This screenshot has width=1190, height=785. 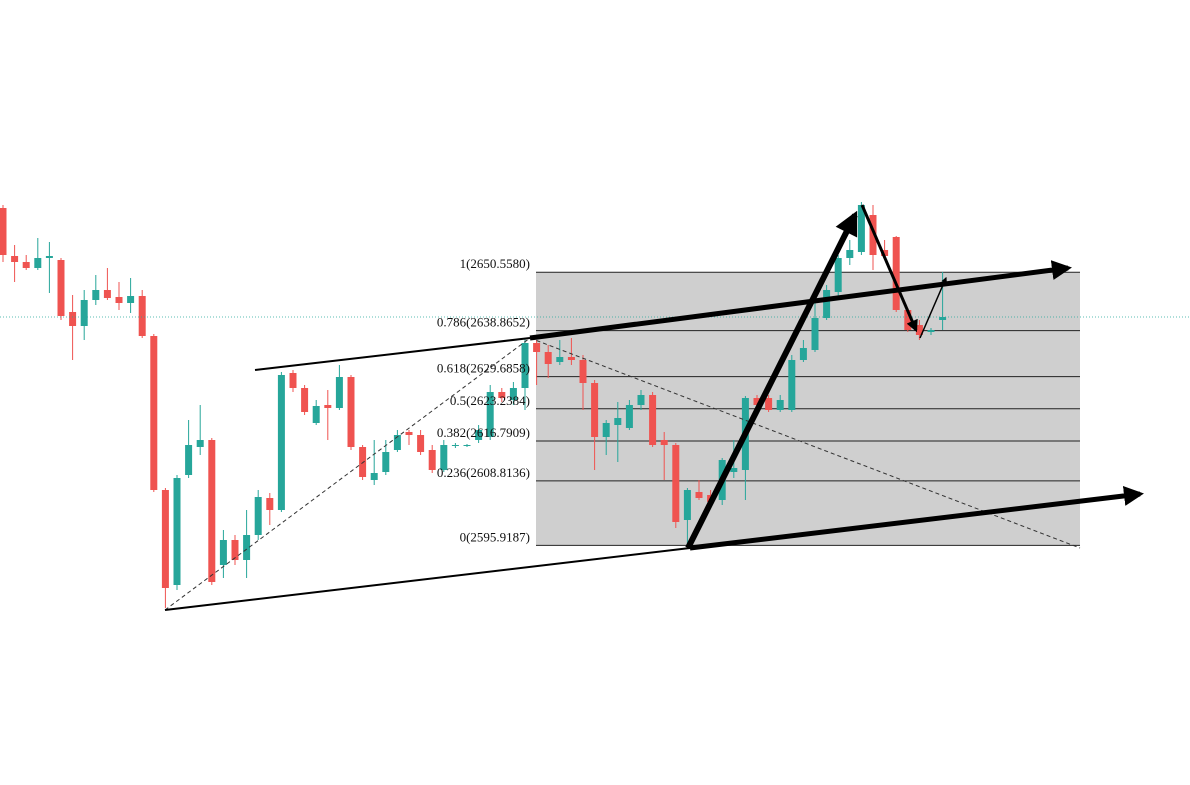 I want to click on fib-level-label: 0.618(2629.6858), so click(x=483, y=368).